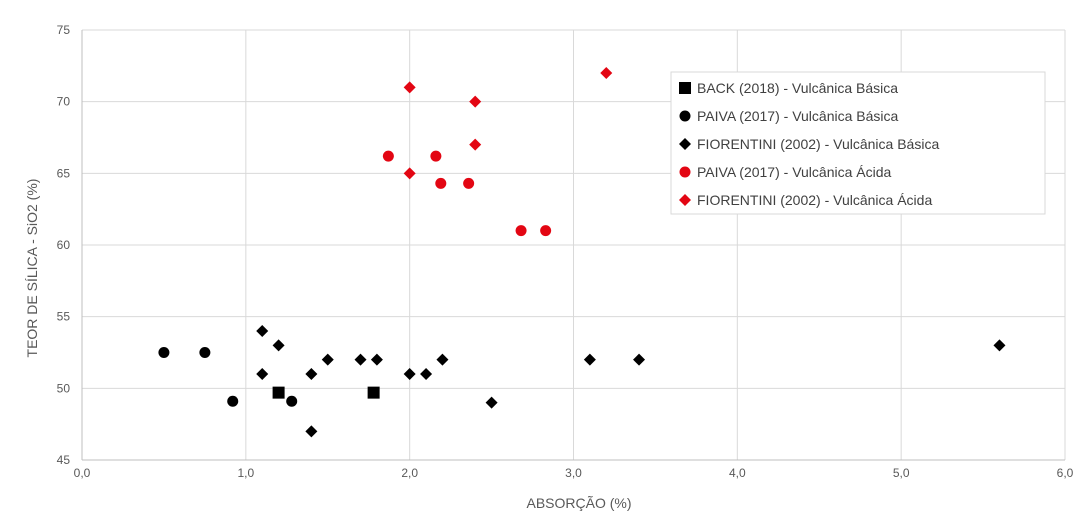 This screenshot has height=515, width=1088. I want to click on legend-label: FIORENTINI (2002) - Vulcânica Básica, so click(818, 144).